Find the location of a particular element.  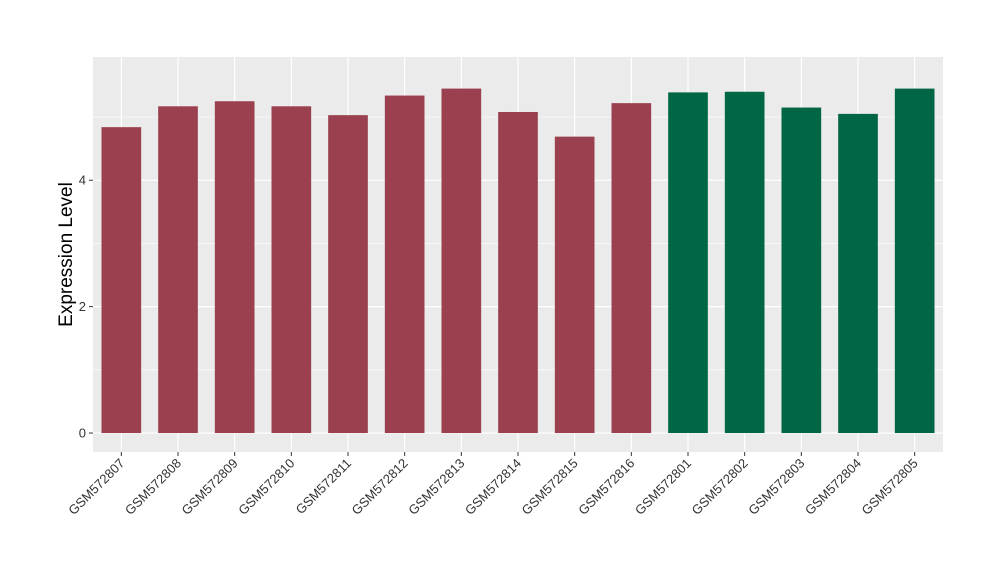

y-axis: 0 2 4 is located at coordinates (86, 307).